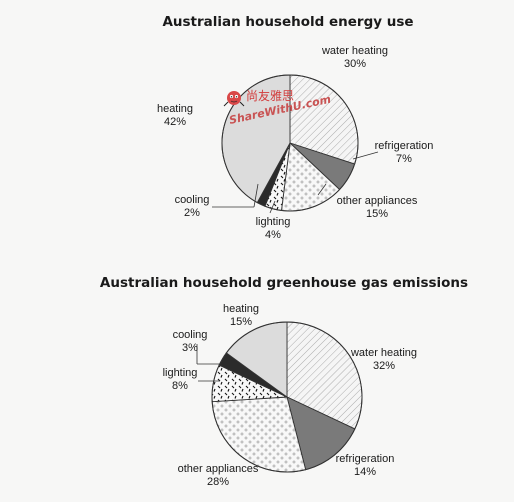 The image size is (514, 502). What do you see at coordinates (287, 22) in the screenshot?
I see `chart-title: Australian household energy use` at bounding box center [287, 22].